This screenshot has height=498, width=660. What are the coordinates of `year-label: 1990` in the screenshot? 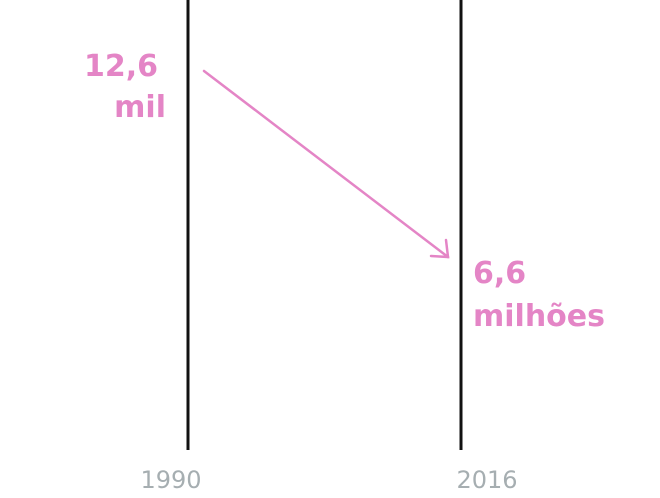 It's located at (170, 480).